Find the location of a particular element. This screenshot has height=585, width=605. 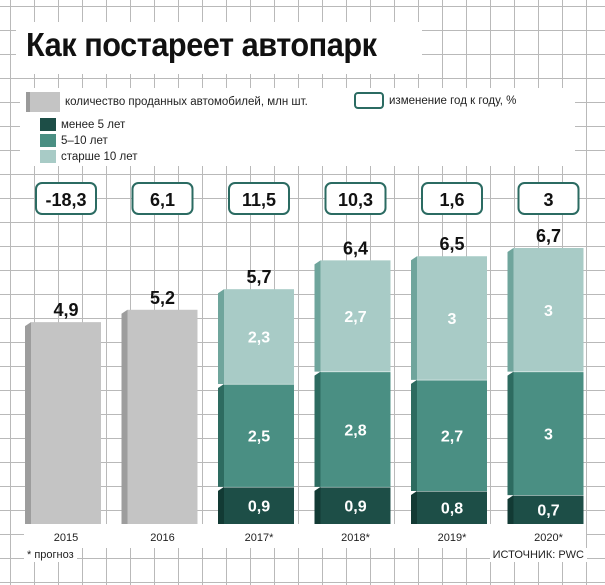

category-label: 2018* is located at coordinates (355, 538).